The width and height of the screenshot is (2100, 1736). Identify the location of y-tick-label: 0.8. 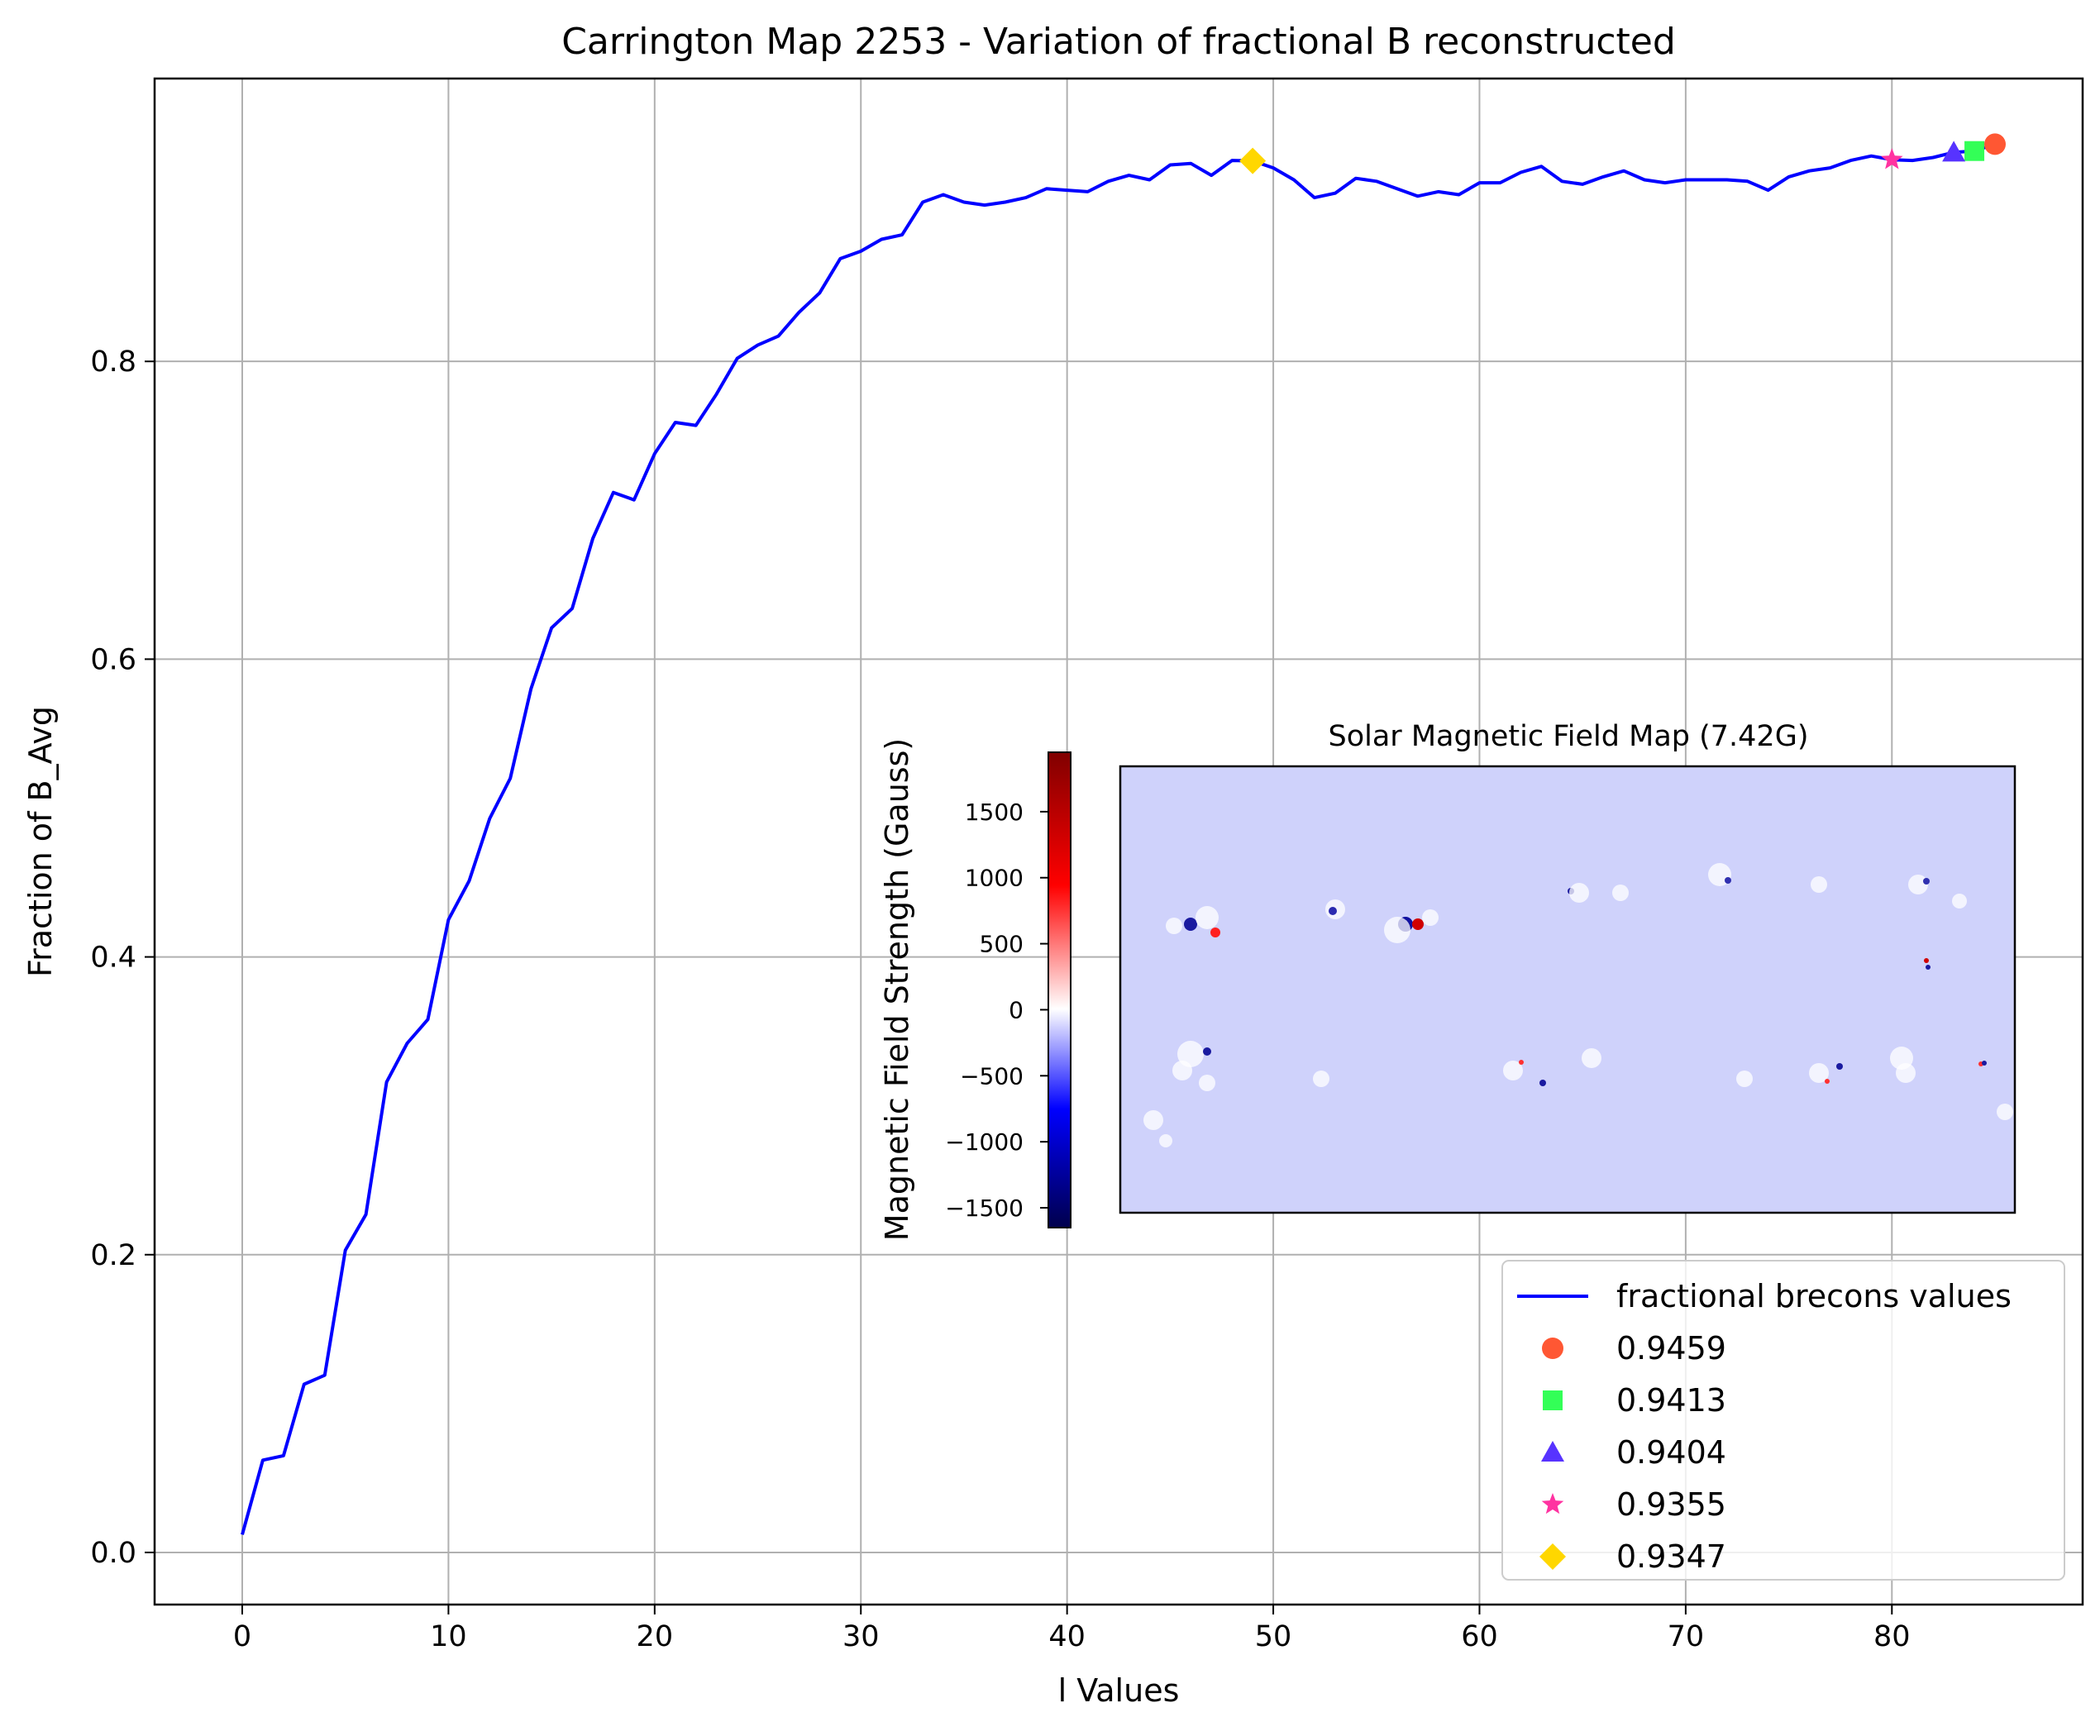
(113, 362).